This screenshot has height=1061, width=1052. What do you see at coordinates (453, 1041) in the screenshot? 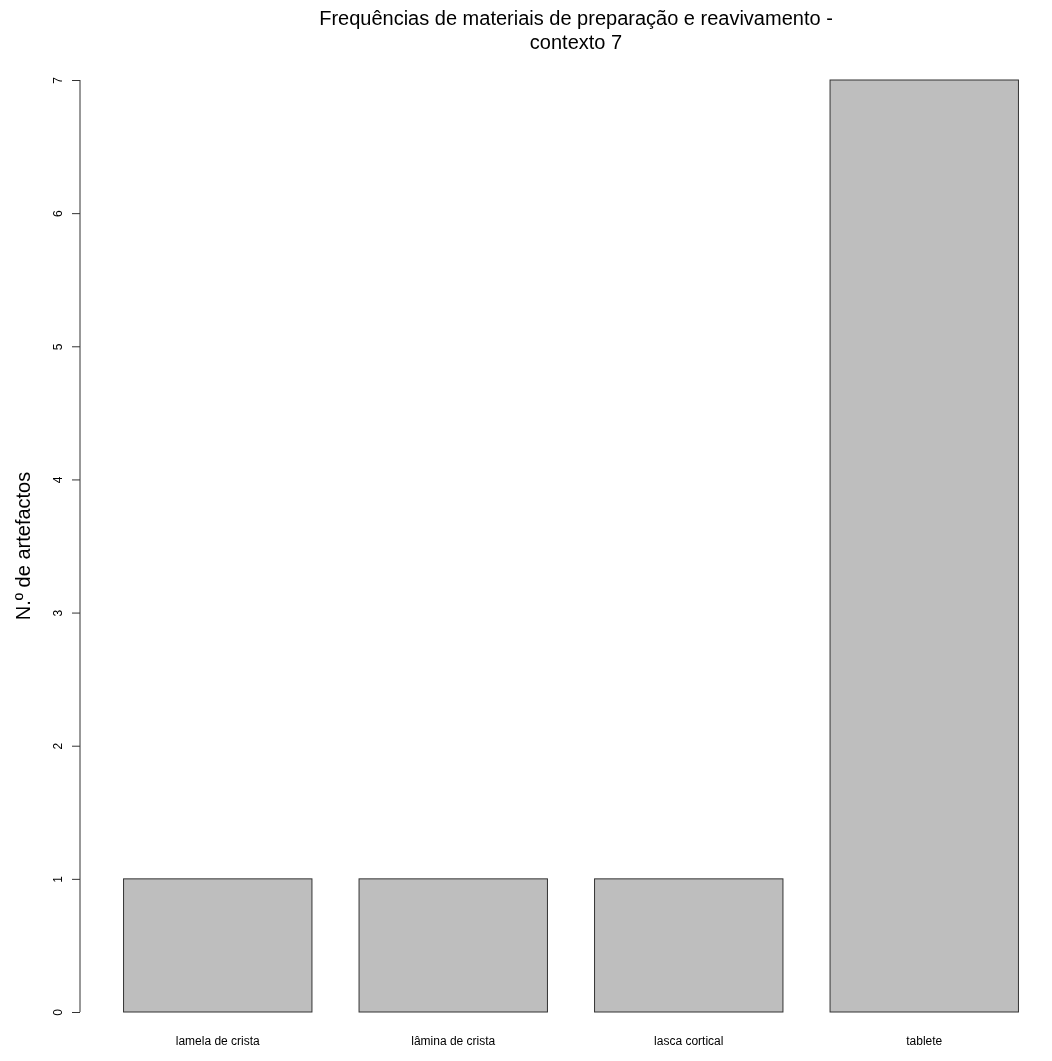
I see `x-tick-label: lâmina de crista` at bounding box center [453, 1041].